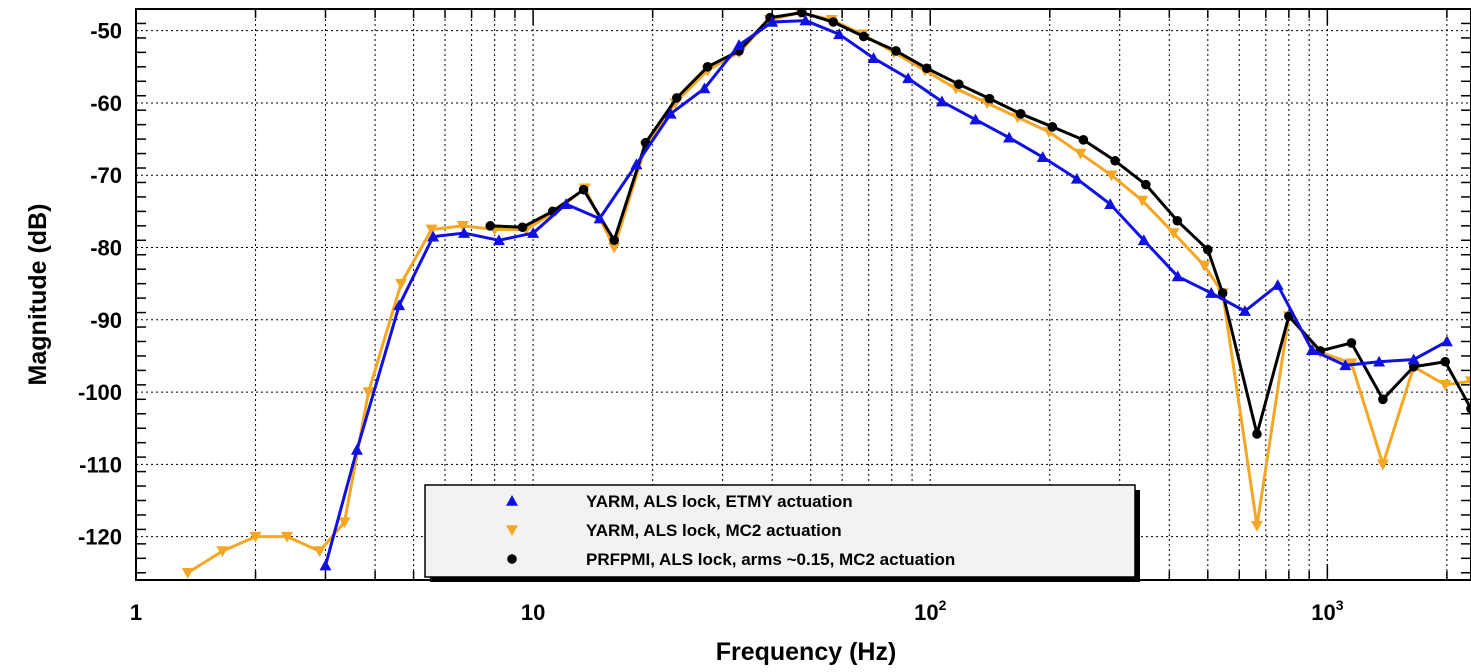 The image size is (1471, 672). What do you see at coordinates (136, 612) in the screenshot?
I see `x-tick-label: 1` at bounding box center [136, 612].